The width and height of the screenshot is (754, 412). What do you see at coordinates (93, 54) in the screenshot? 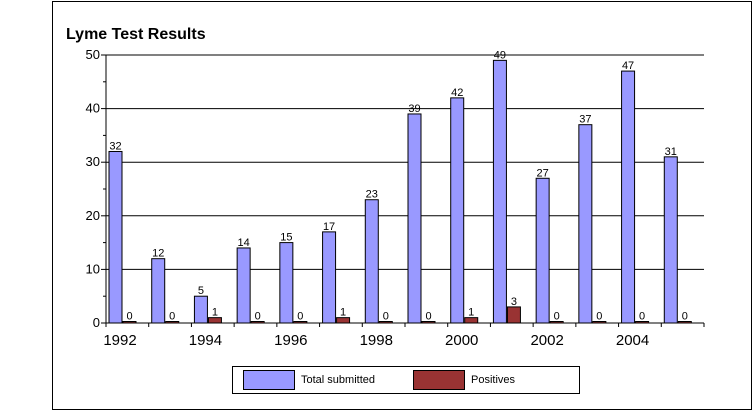
I see `y-tick-label: 50` at bounding box center [93, 54].